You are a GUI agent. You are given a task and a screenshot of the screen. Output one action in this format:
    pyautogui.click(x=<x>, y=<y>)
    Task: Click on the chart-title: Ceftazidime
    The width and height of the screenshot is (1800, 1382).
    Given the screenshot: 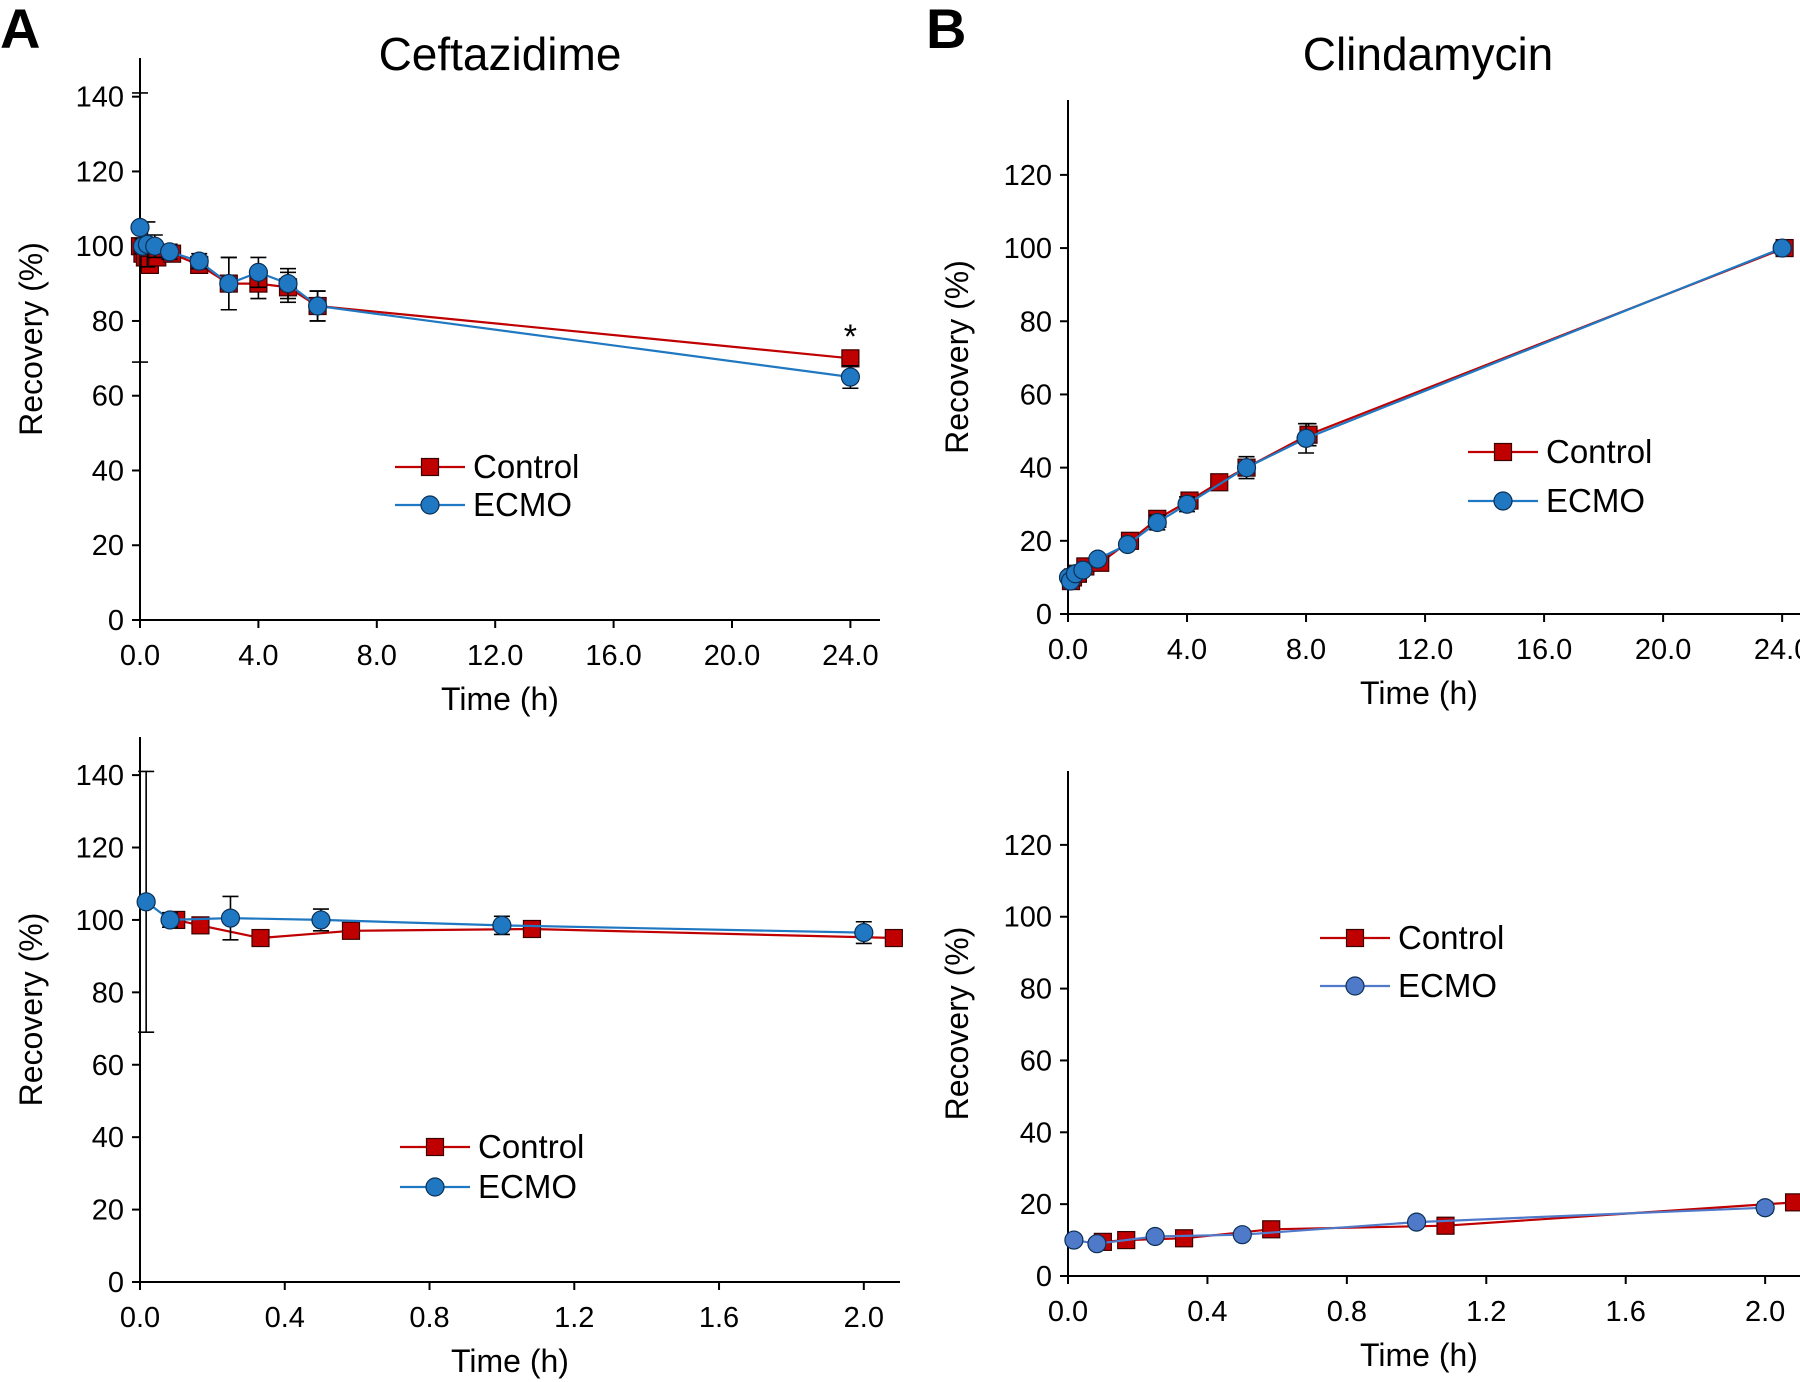 What is the action you would take?
    pyautogui.click(x=500, y=54)
    